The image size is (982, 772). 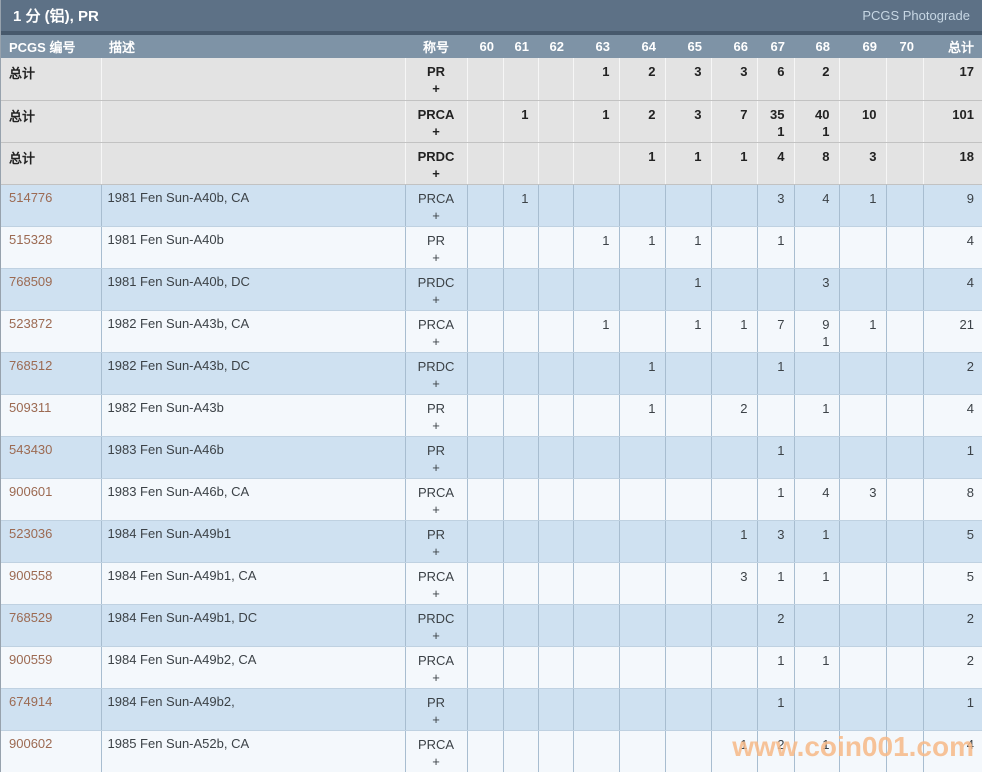 What do you see at coordinates (31, 743) in the screenshot?
I see `pcgs-number-link: 900602` at bounding box center [31, 743].